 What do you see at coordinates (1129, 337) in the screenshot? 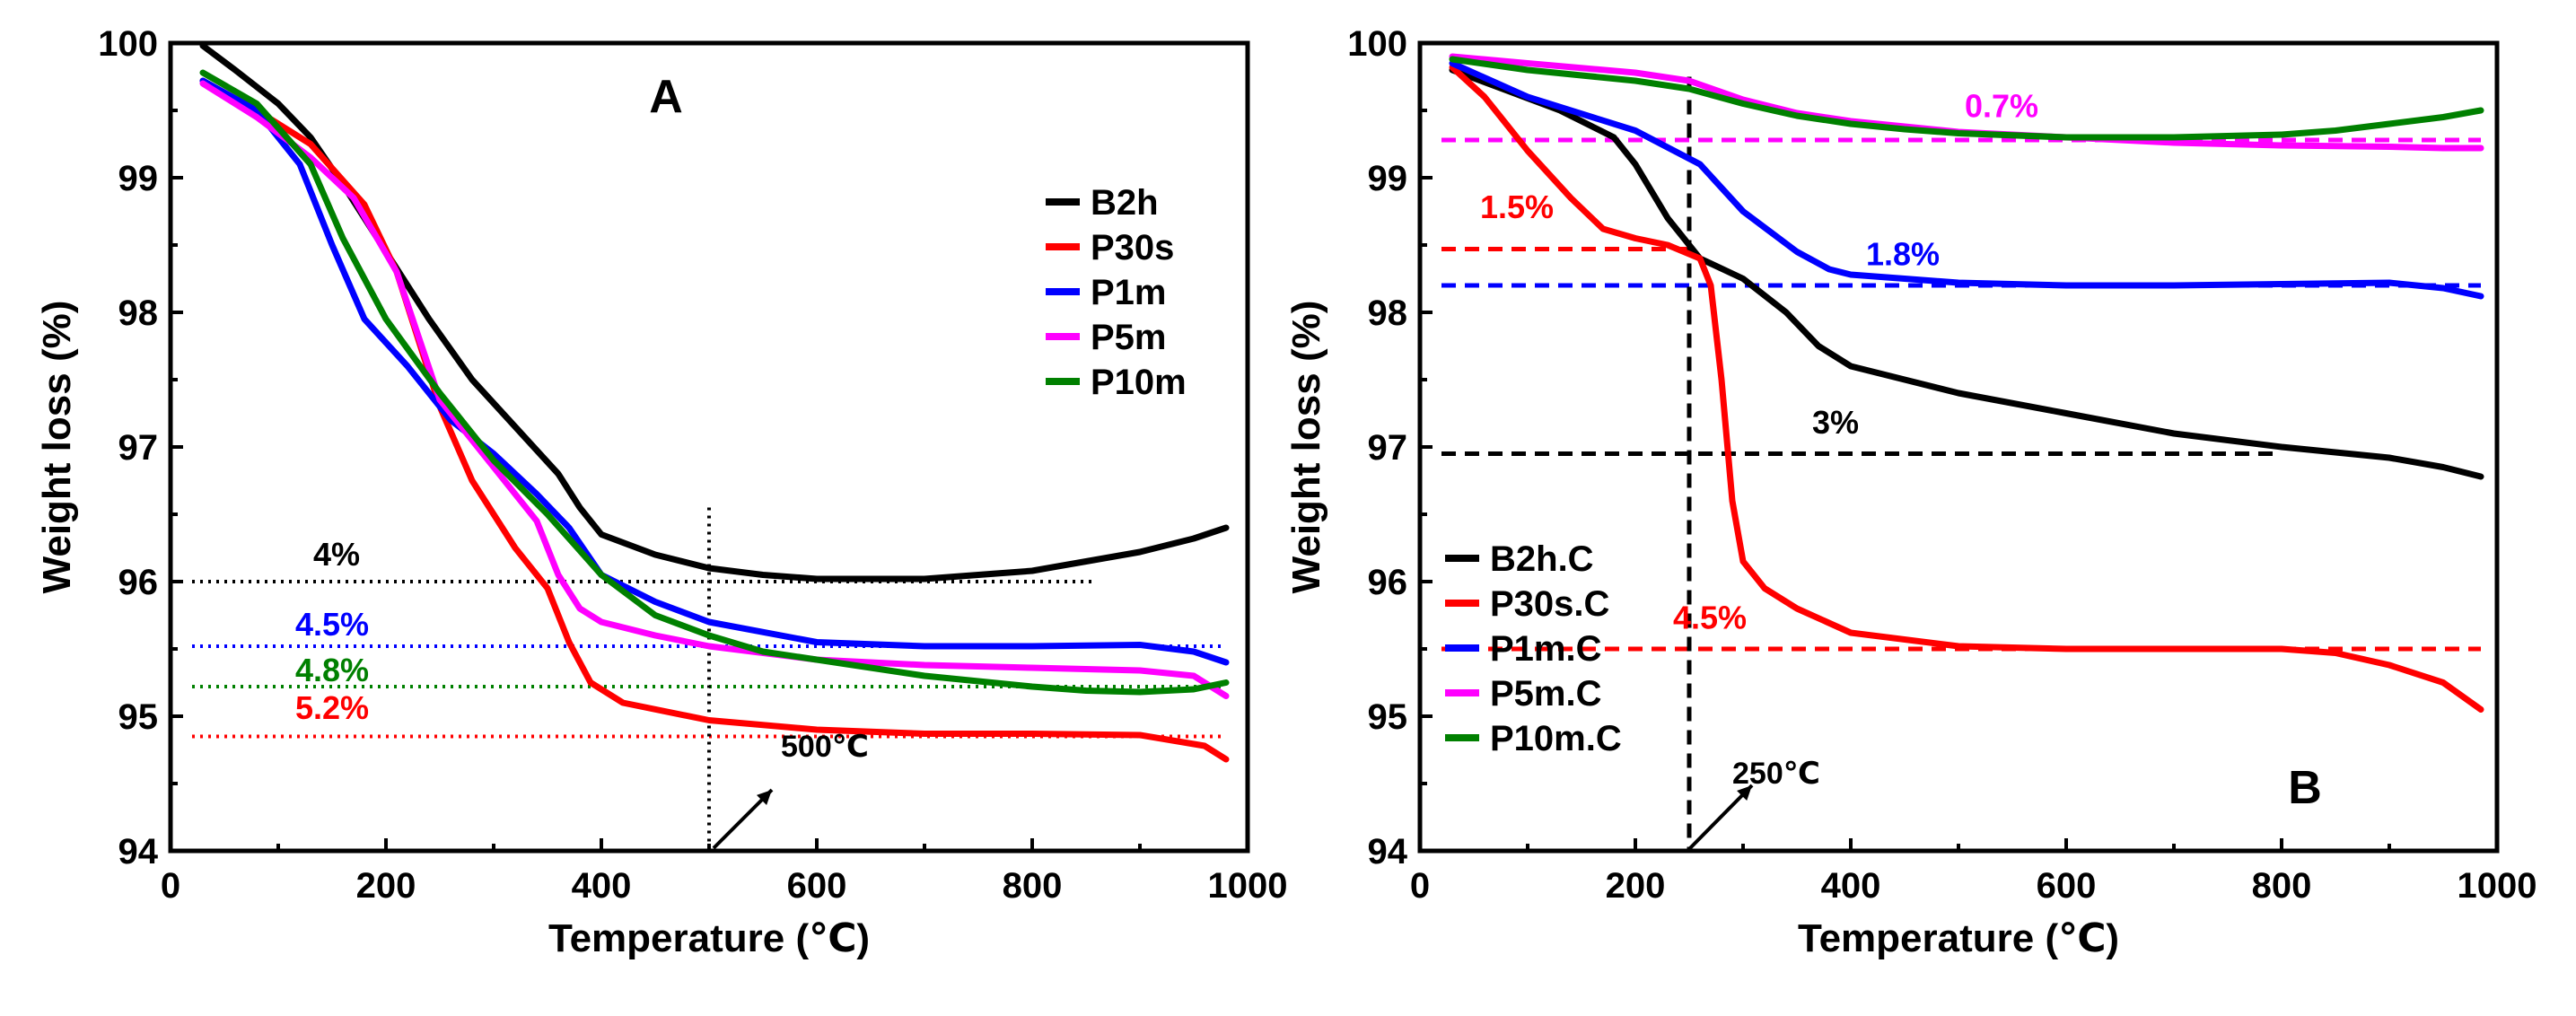
I see `legend-label-P5m: P5m` at bounding box center [1129, 337].